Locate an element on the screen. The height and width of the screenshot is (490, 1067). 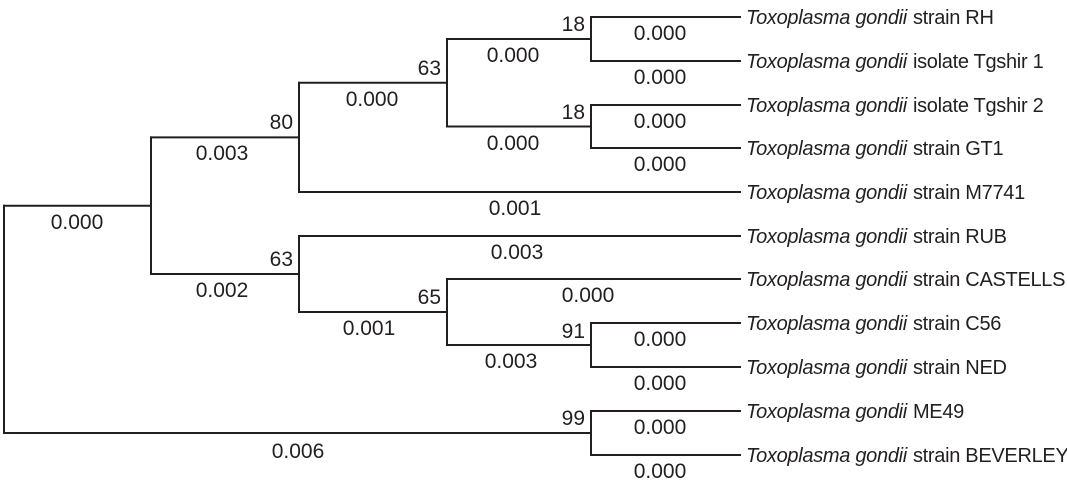
bootstrap-label-rh-tgshir1: 18 is located at coordinates (573, 24).